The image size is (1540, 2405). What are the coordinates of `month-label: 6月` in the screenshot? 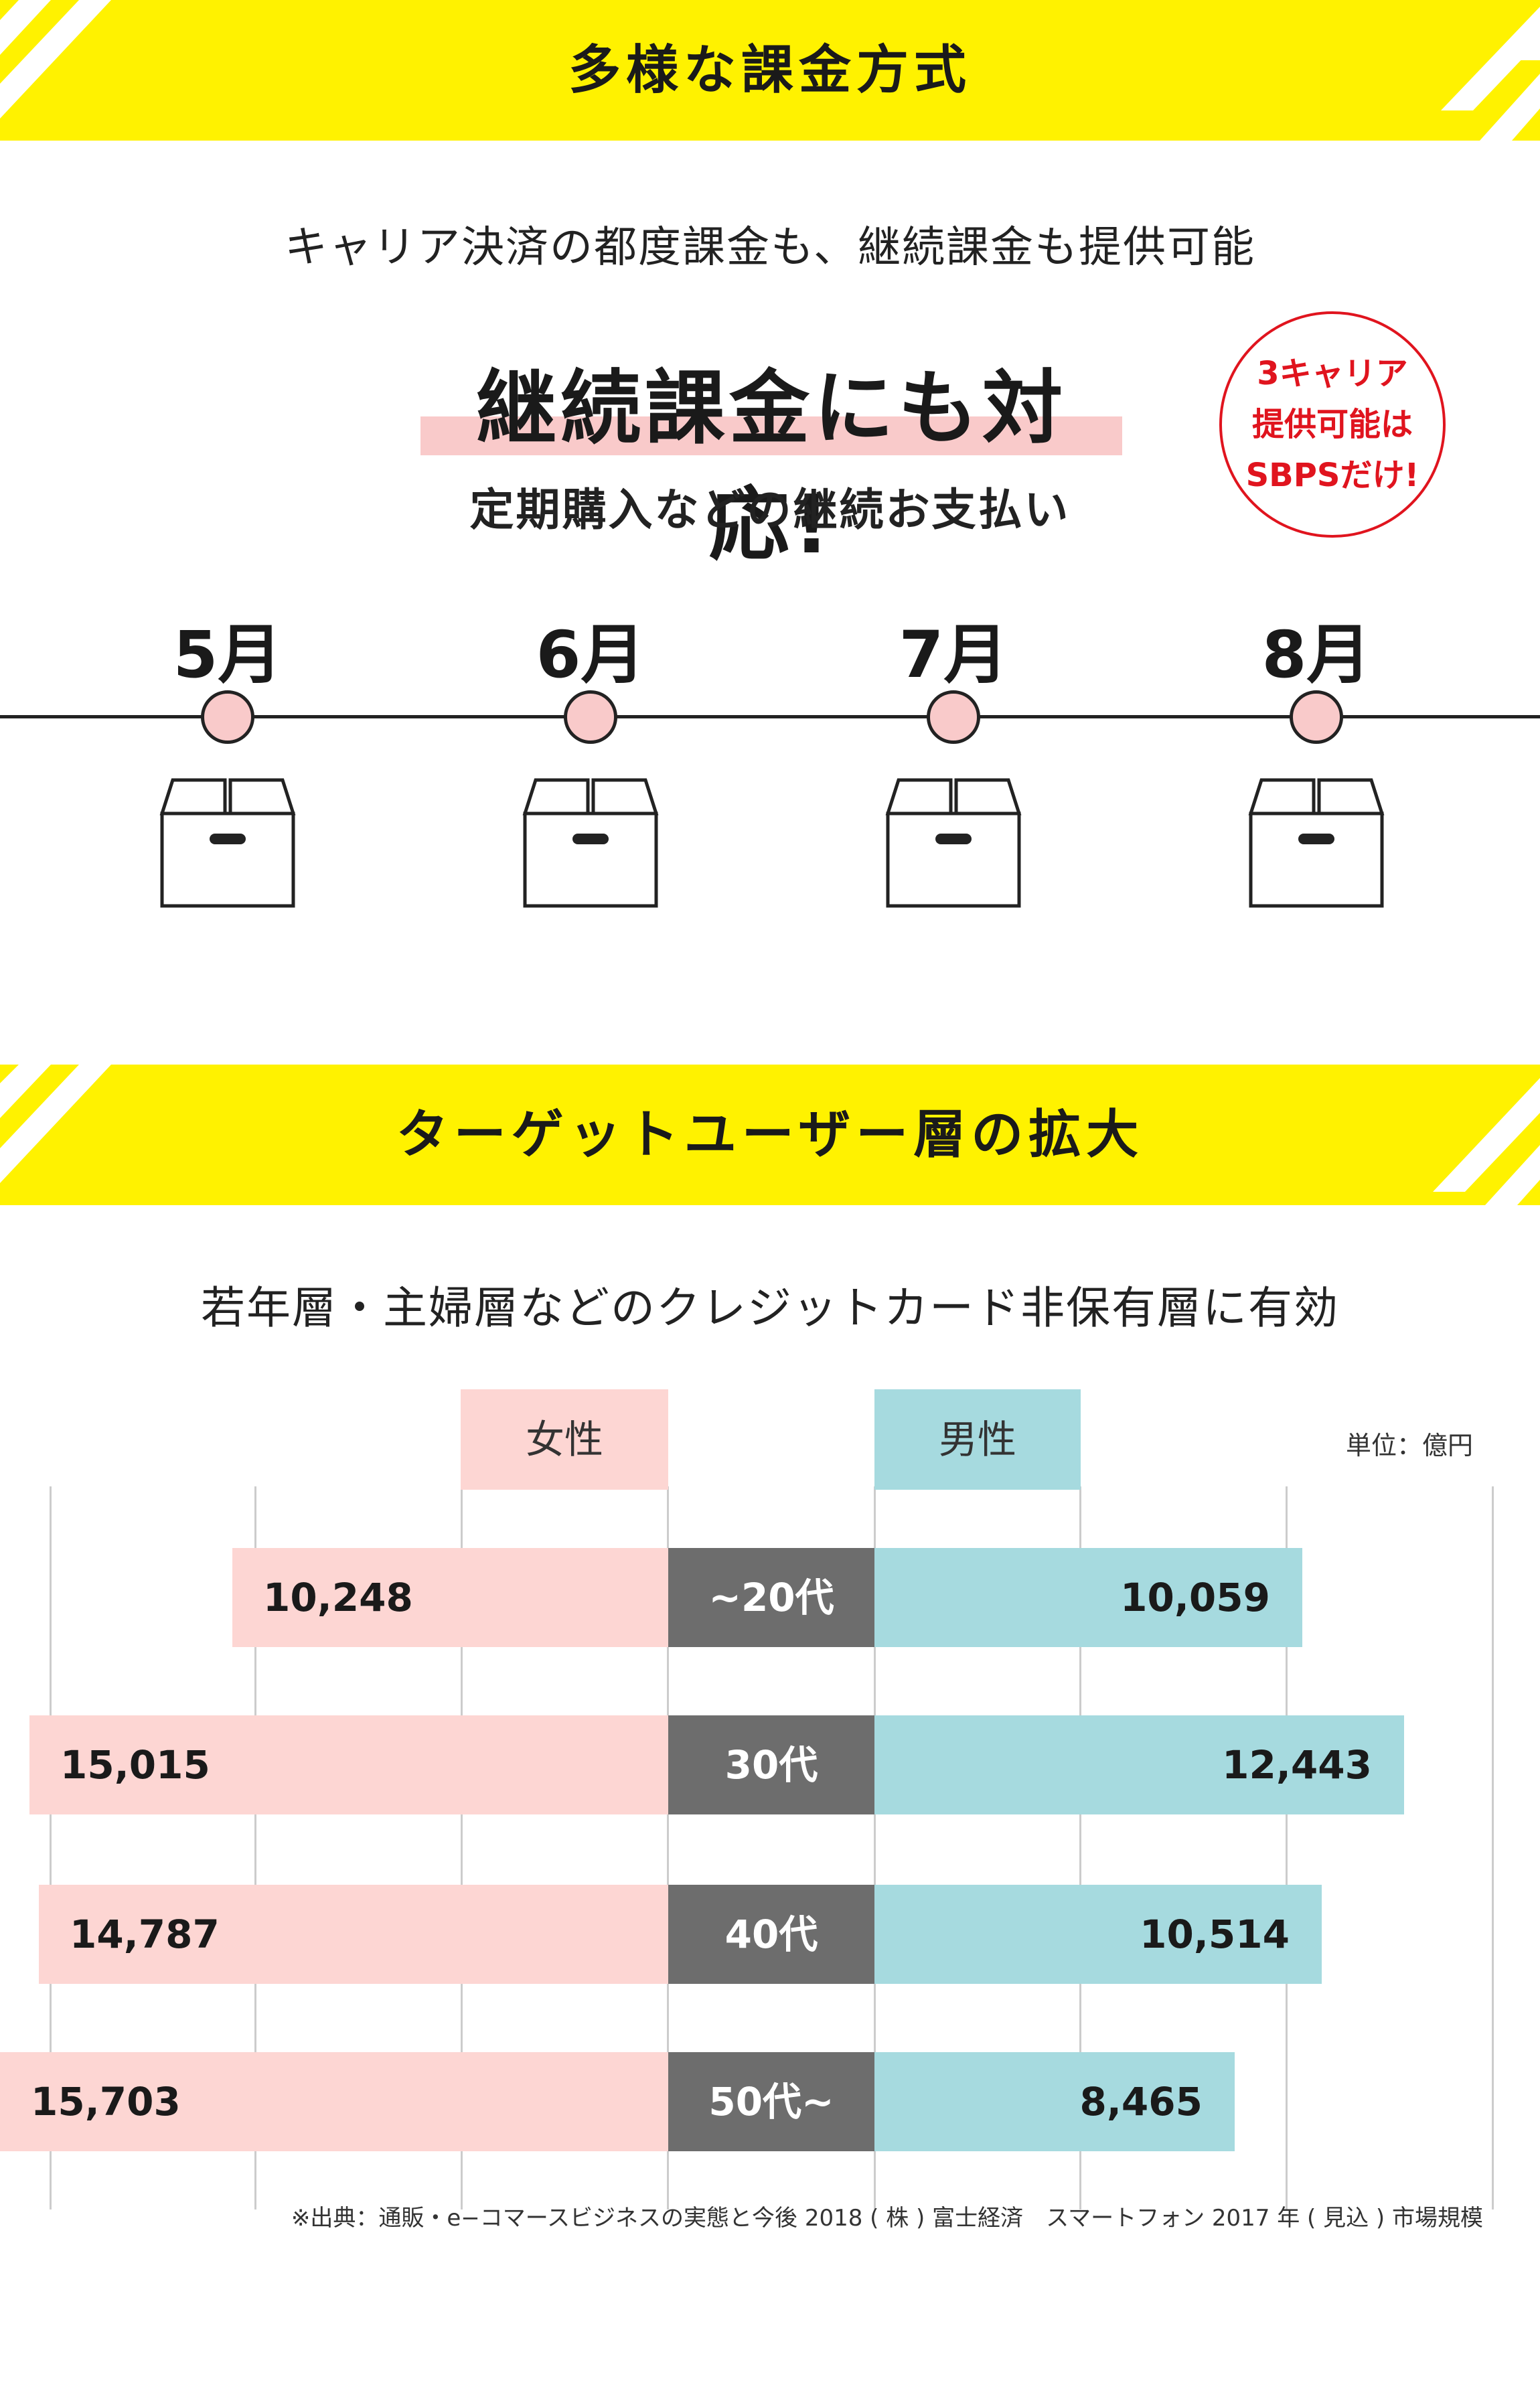 It's located at (590, 655).